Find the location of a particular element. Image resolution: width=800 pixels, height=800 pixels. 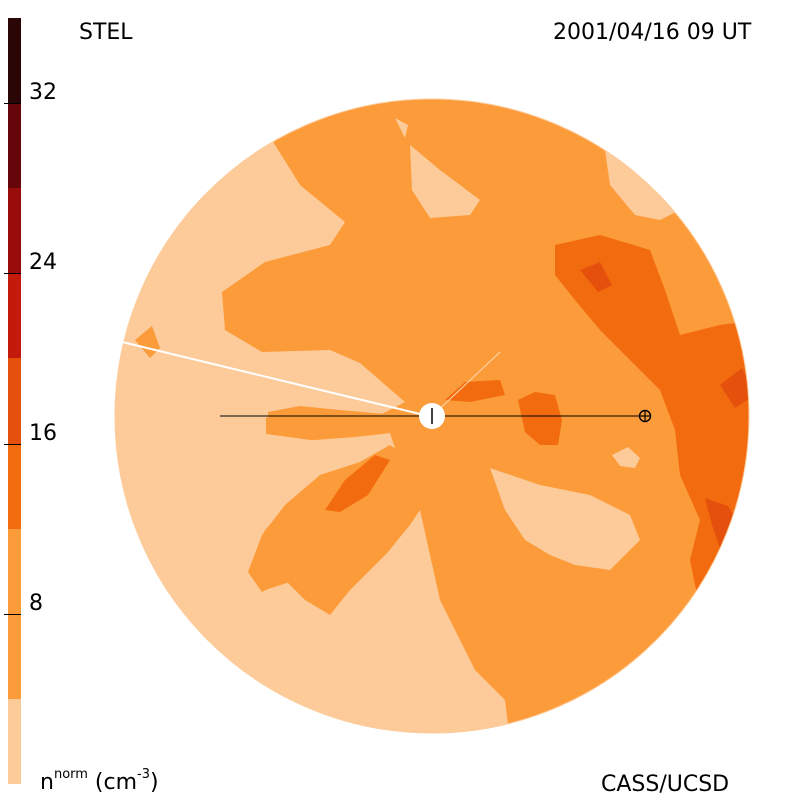

color-scale-tick-label: 24 is located at coordinates (43, 263).